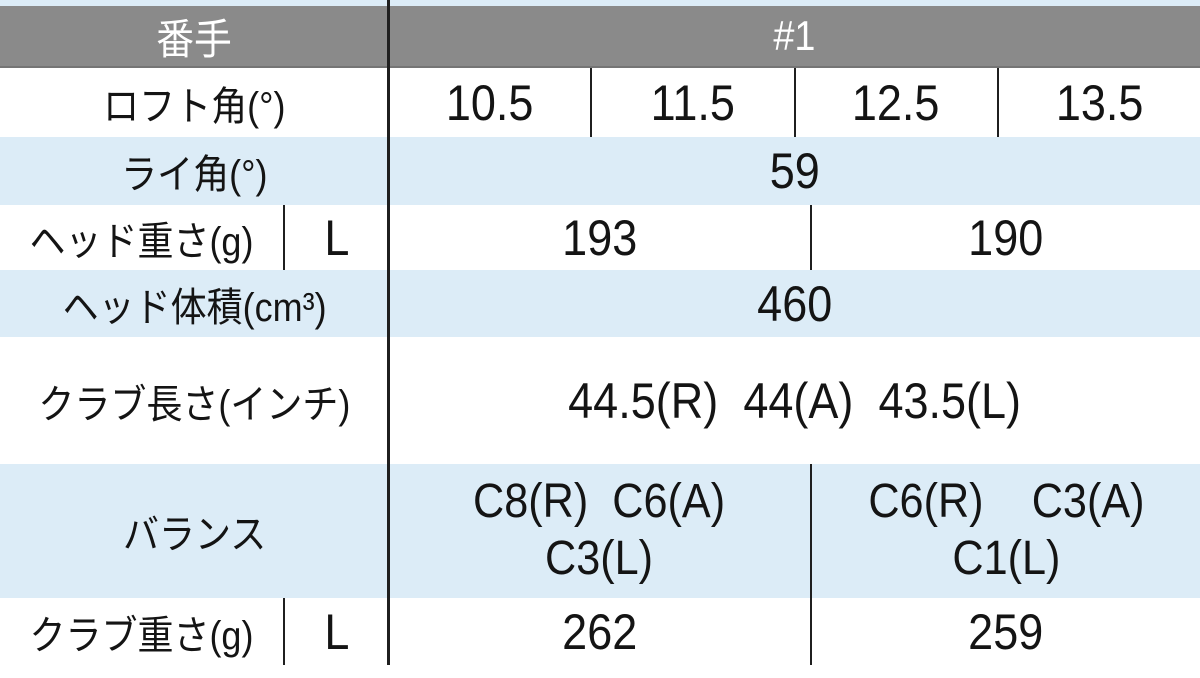 The height and width of the screenshot is (678, 1200). I want to click on row-club-weight: クラブ重さ(g) L 262 259, so click(600, 631).